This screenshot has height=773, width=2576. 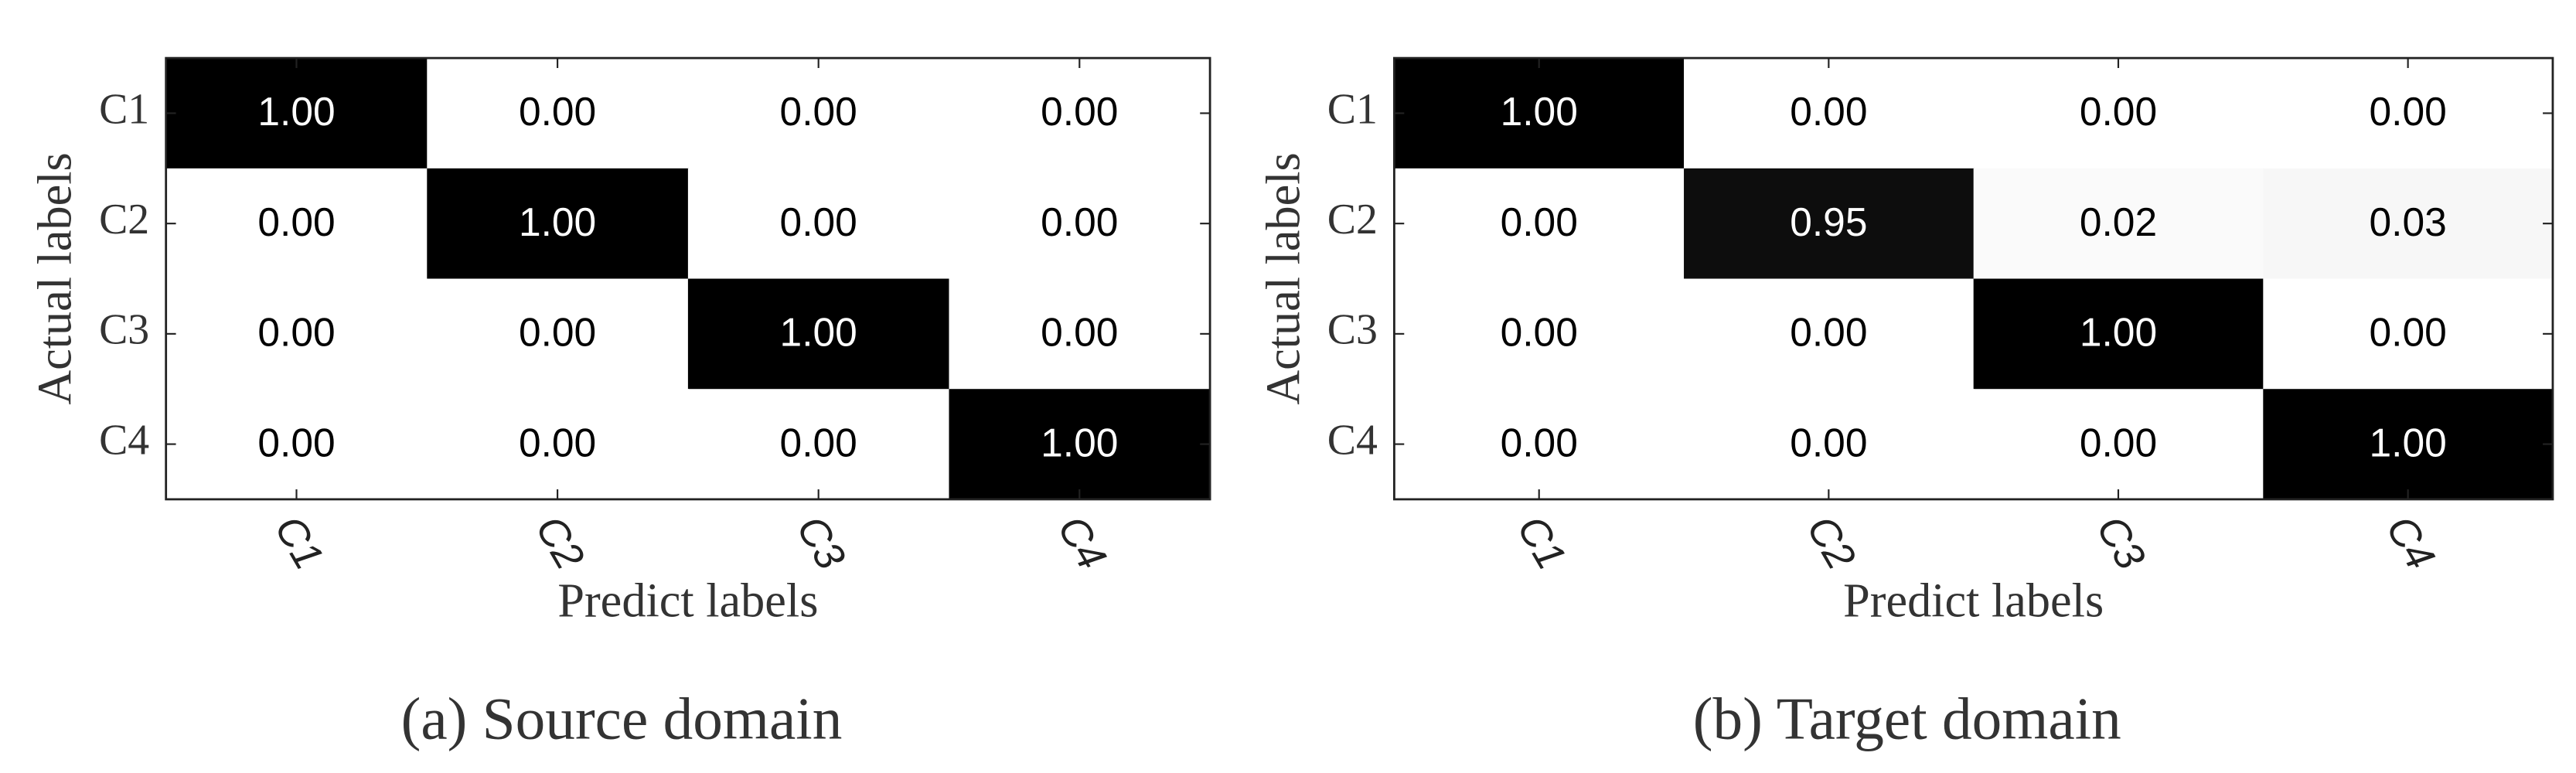 I want to click on cell-label: 0.95, so click(x=1828, y=221).